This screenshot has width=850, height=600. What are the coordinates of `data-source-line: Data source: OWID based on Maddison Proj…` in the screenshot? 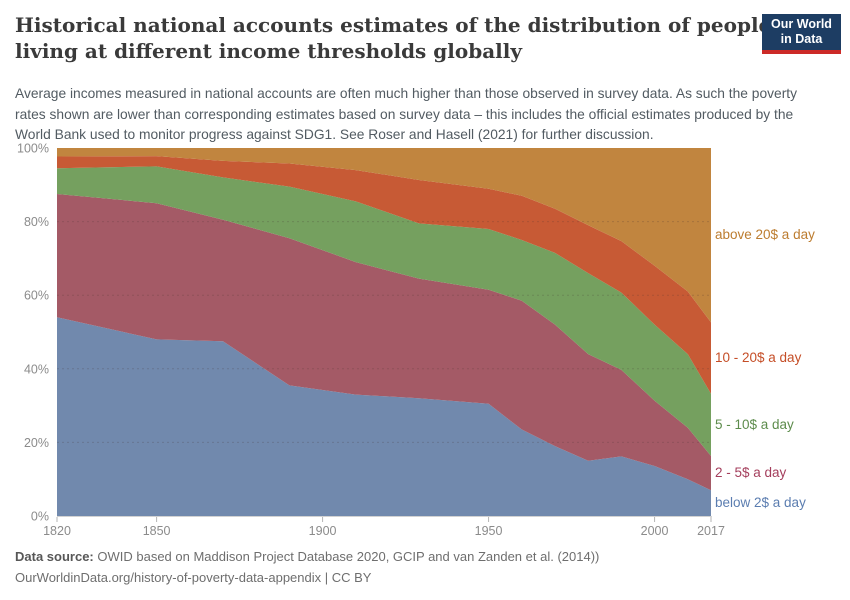 It's located at (425, 556).